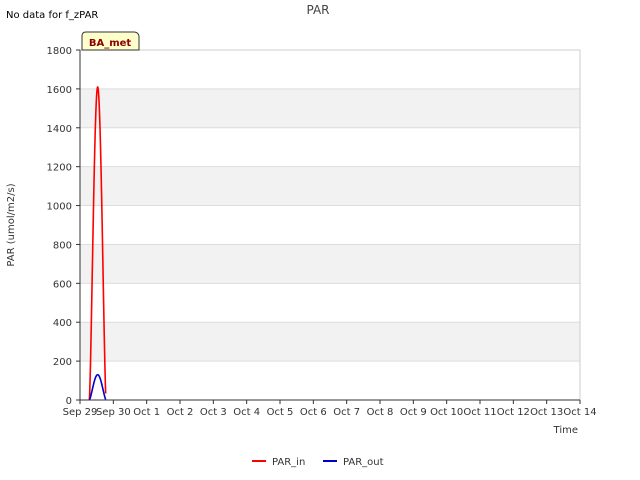  I want to click on x-tick-label-11: Oct 10, so click(446, 412).